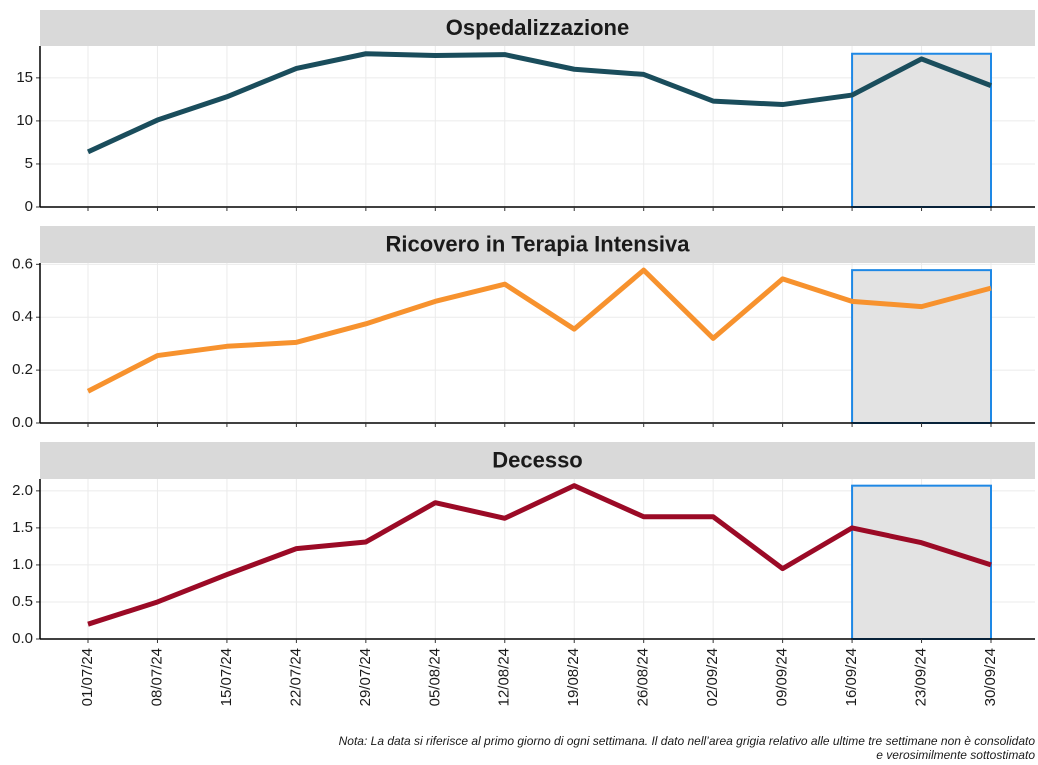 The width and height of the screenshot is (1038, 765). Describe the element at coordinates (87, 677) in the screenshot. I see `x-tick-label: 01/07/24` at that location.